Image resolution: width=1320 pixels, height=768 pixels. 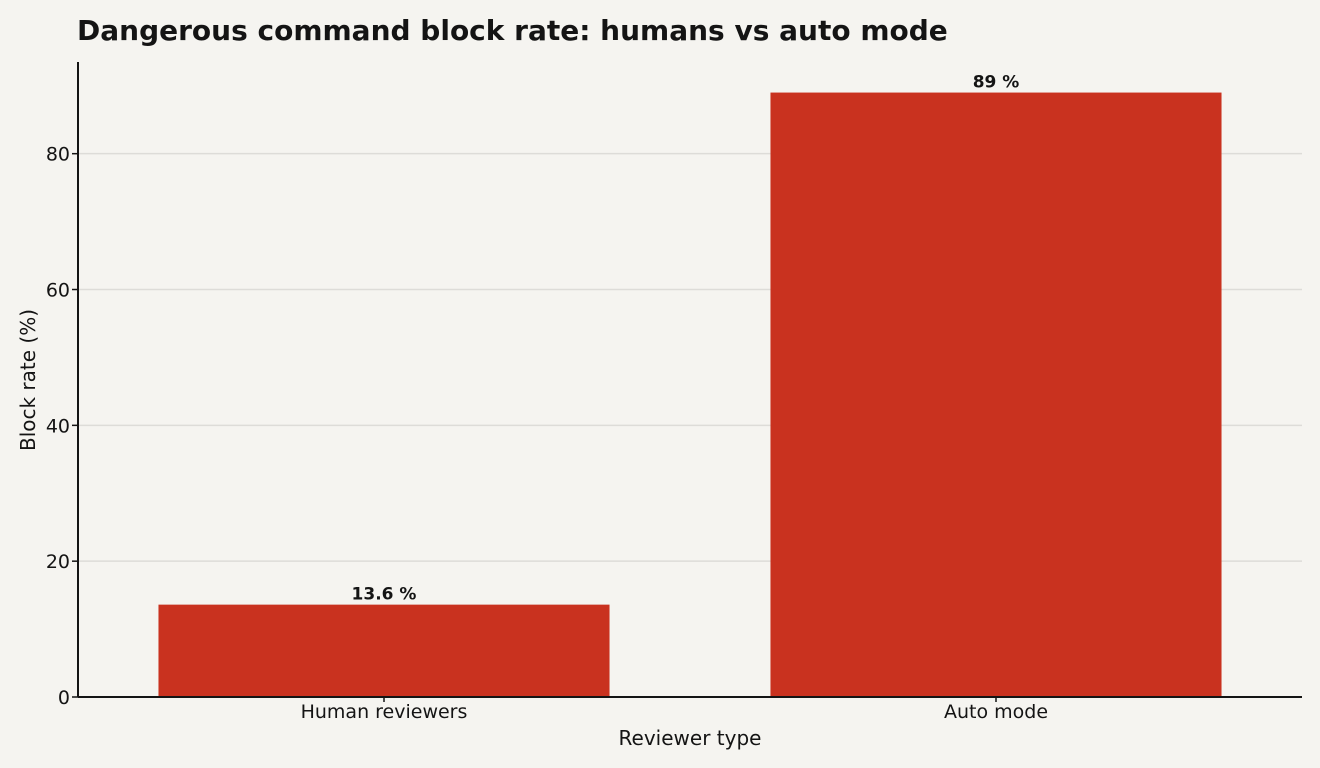 I want to click on y-tick-label: 60, so click(x=58, y=291).